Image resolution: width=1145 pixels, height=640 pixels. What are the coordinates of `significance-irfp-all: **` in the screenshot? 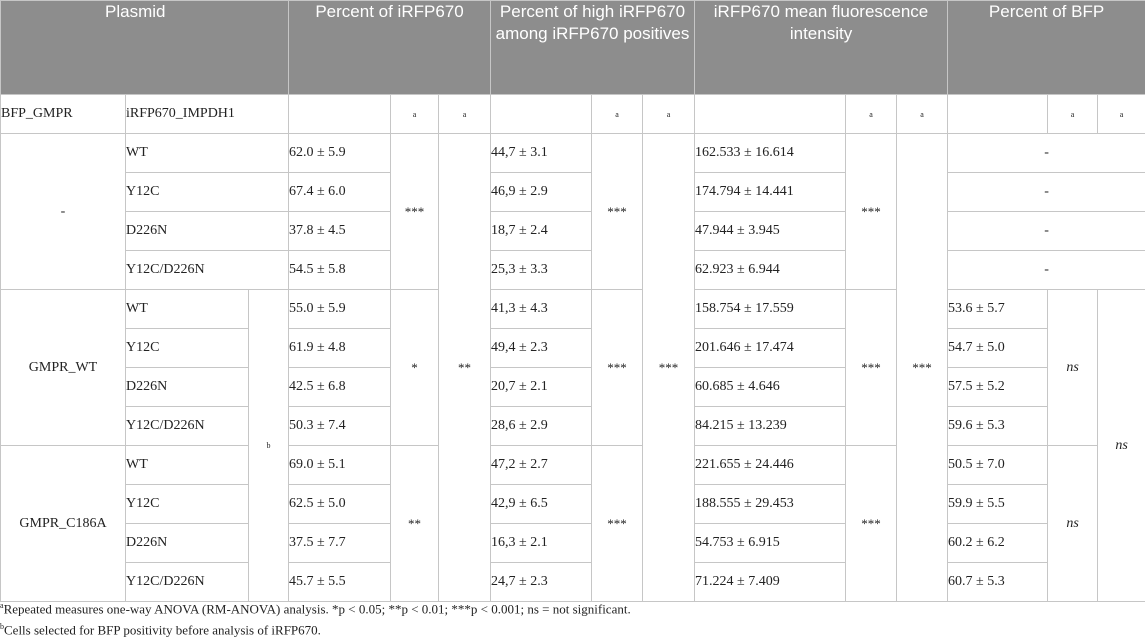 It's located at (464, 367).